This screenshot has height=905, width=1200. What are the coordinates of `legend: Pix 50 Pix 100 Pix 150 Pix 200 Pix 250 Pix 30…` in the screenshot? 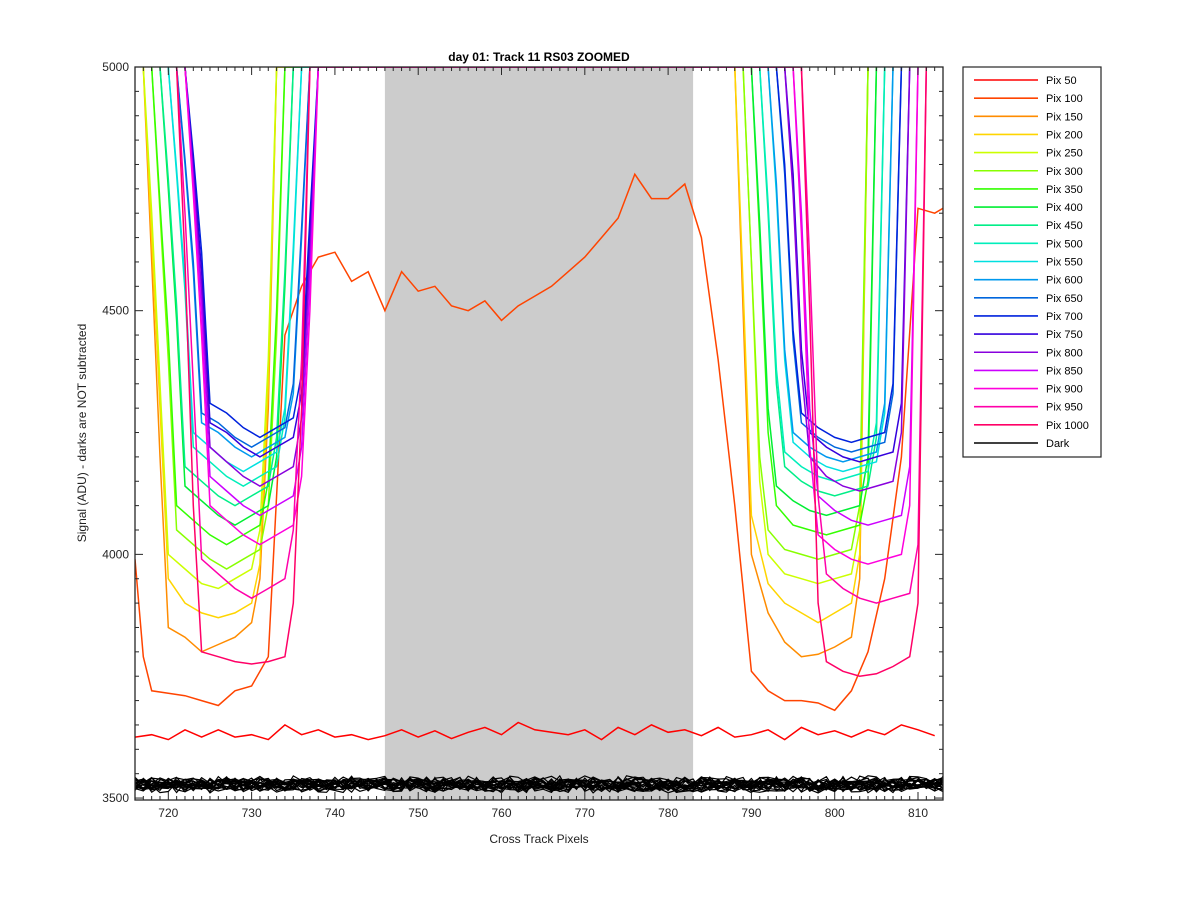 It's located at (1032, 262).